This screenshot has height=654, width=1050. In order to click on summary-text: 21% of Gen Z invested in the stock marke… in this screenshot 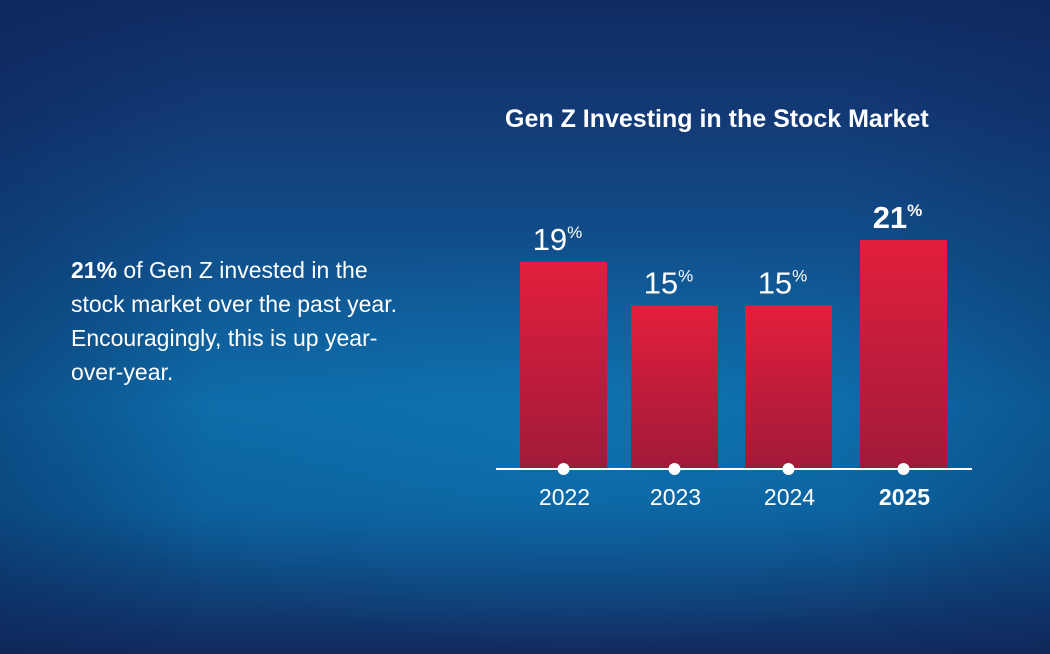, I will do `click(236, 321)`.